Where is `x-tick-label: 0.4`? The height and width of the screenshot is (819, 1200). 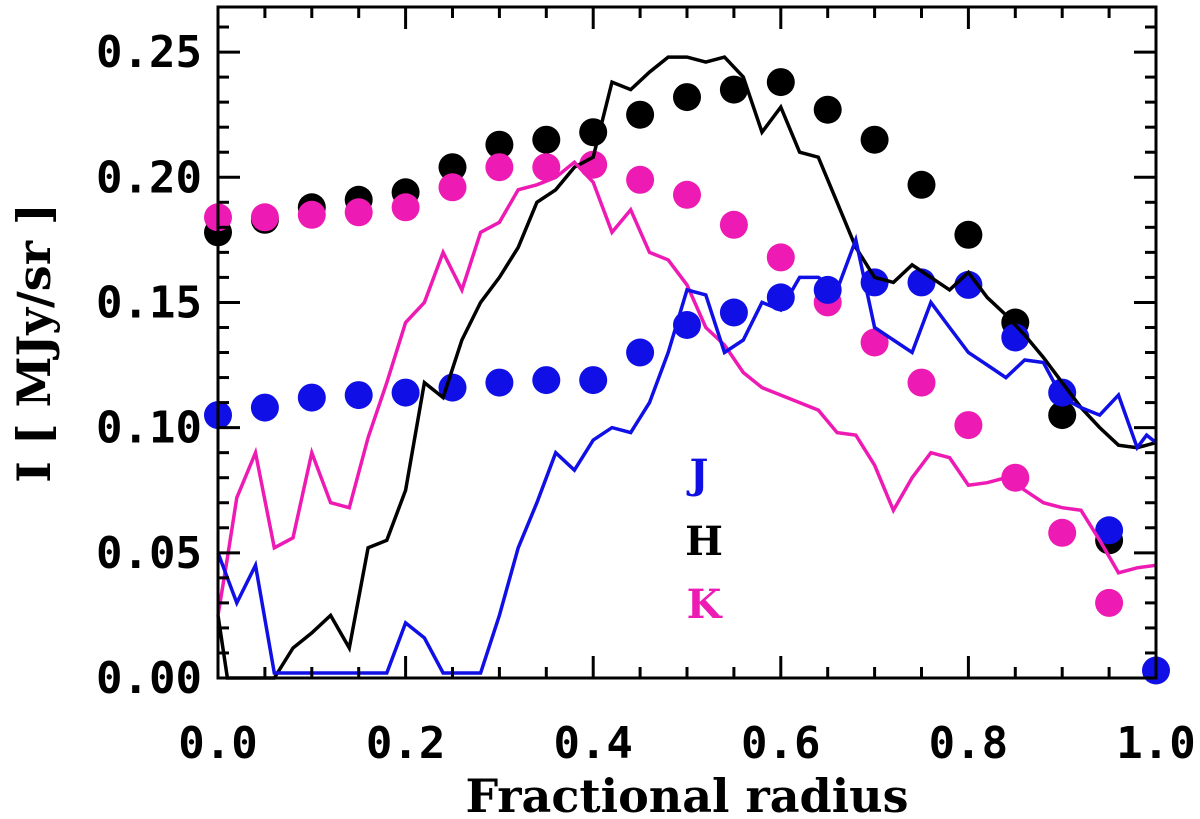 x-tick-label: 0.4 is located at coordinates (592, 743).